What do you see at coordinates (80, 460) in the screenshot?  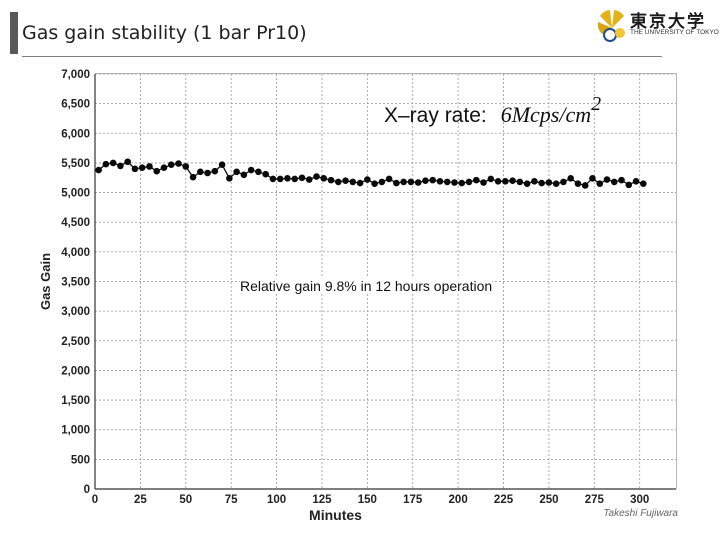 I see `y-tick-label: 500` at bounding box center [80, 460].